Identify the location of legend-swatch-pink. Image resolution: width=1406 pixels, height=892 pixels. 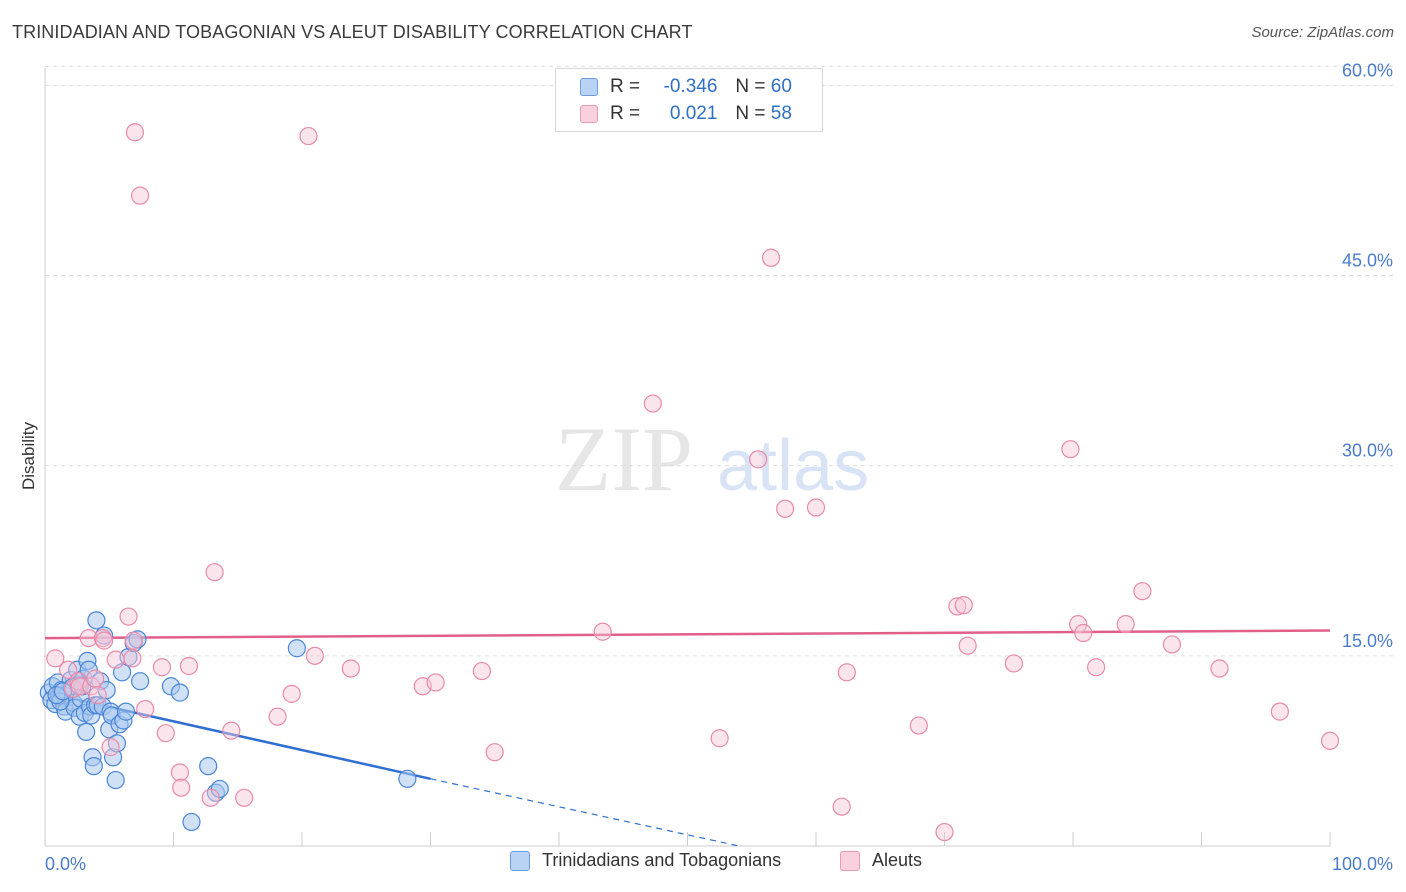
(589, 114).